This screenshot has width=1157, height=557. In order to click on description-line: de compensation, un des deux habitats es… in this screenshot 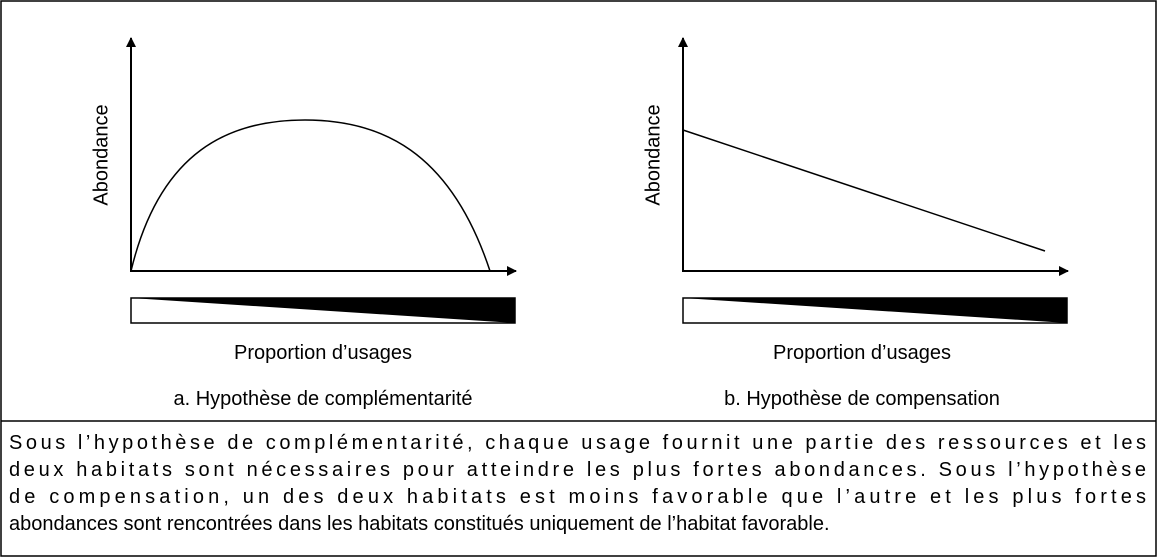, I will do `click(577, 497)`.